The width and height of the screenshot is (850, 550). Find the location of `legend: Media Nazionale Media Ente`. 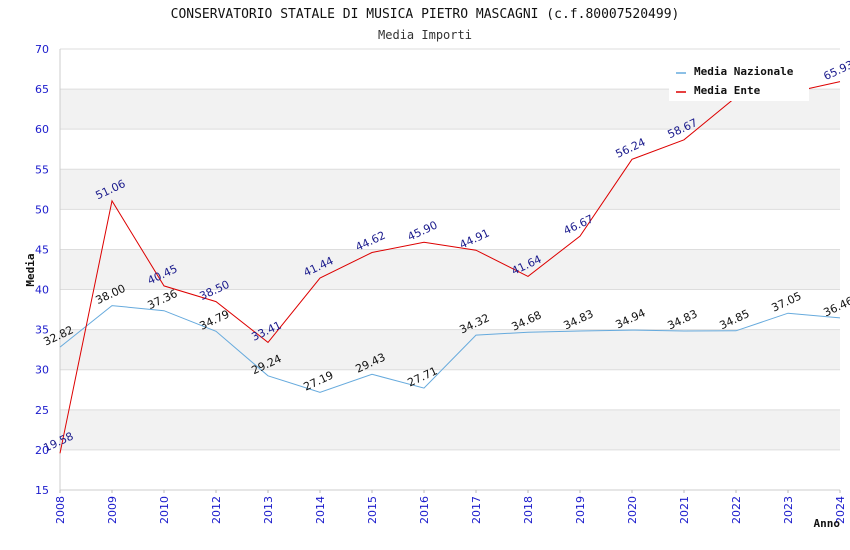

legend: Media Nazionale Media Ente is located at coordinates (739, 80).